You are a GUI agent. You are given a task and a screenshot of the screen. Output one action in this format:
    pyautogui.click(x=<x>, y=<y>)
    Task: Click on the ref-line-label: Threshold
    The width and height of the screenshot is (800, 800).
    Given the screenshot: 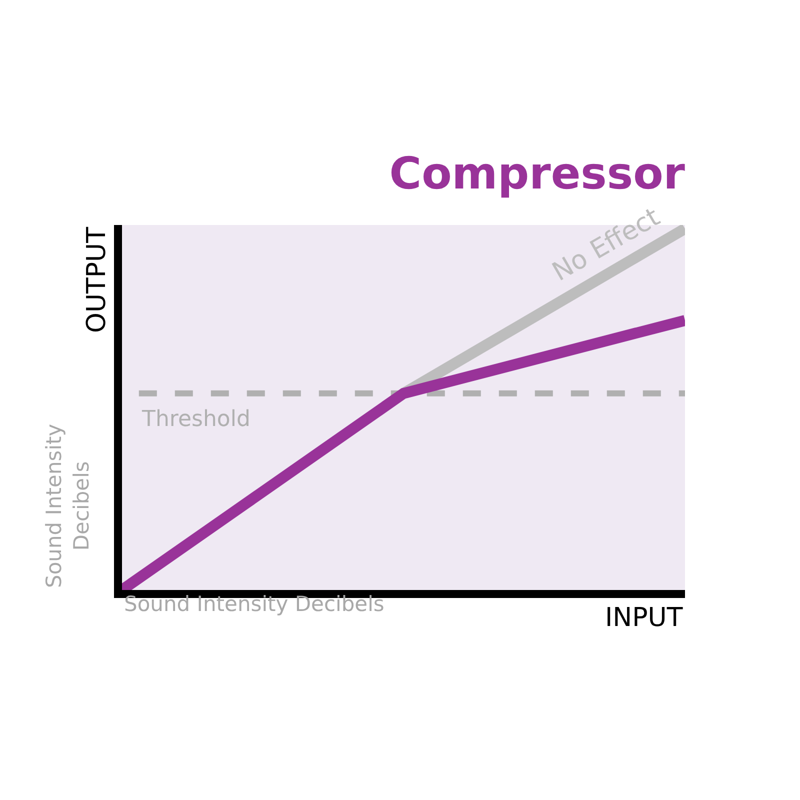 What is the action you would take?
    pyautogui.click(x=195, y=419)
    